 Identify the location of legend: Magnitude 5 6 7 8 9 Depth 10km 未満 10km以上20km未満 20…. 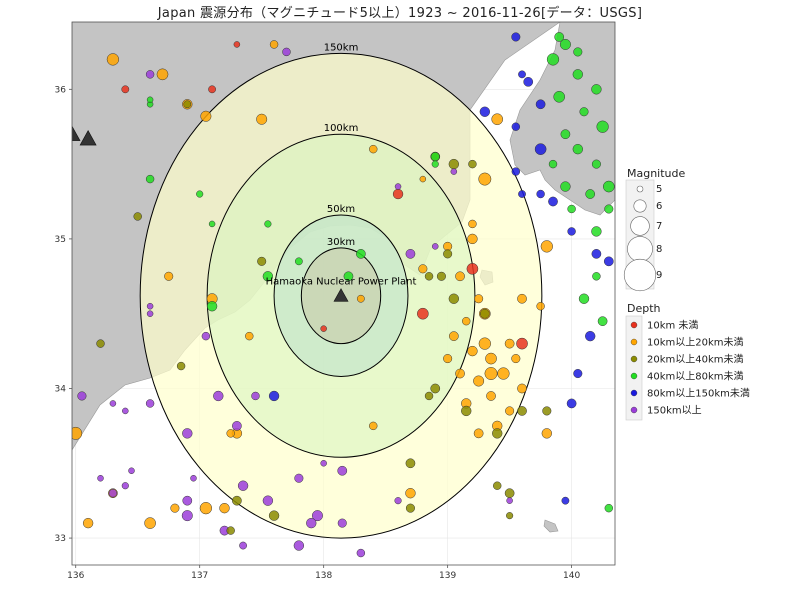
(686, 294).